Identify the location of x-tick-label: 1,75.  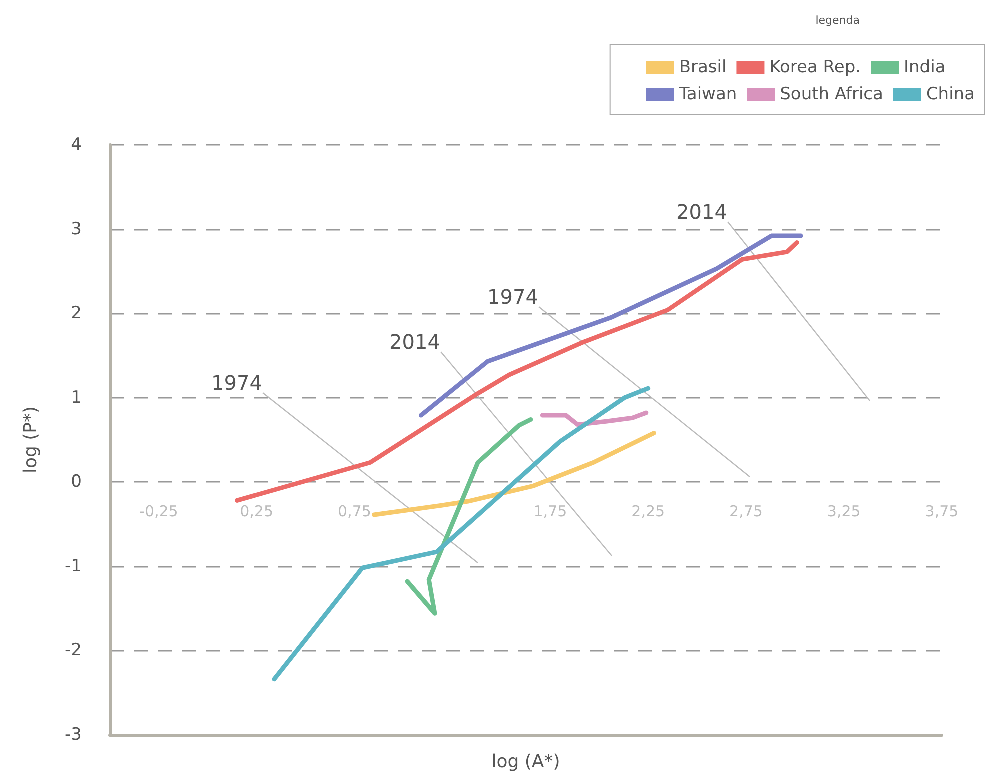
(551, 511).